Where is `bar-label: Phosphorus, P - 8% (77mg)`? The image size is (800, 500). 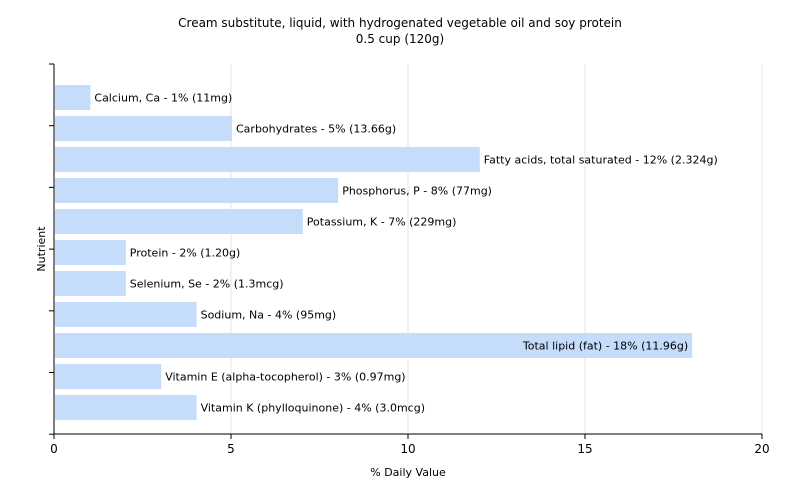
bar-label: Phosphorus, P - 8% (77mg) is located at coordinates (417, 191).